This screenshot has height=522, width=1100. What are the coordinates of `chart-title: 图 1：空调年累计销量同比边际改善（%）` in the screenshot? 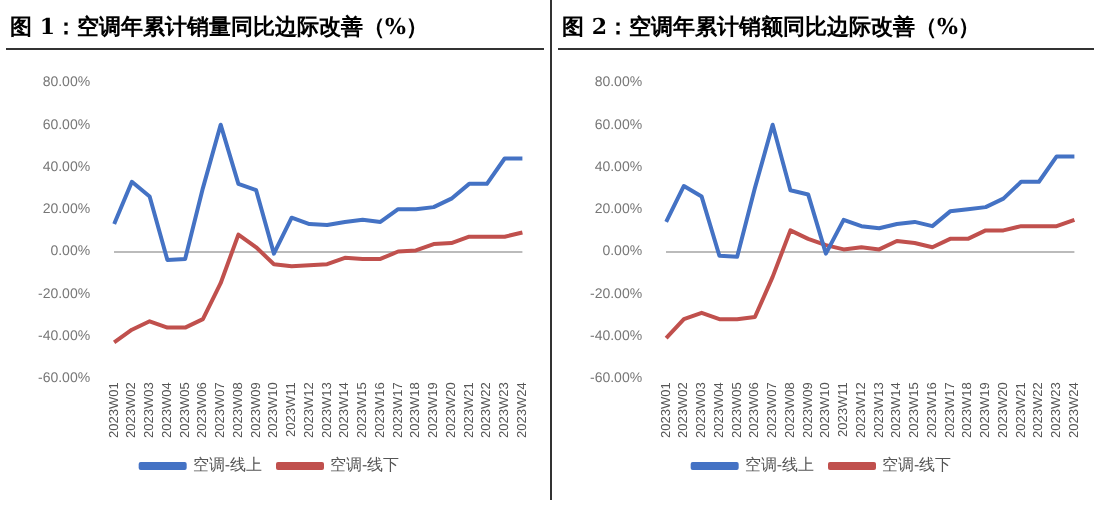 It's located at (275, 25).